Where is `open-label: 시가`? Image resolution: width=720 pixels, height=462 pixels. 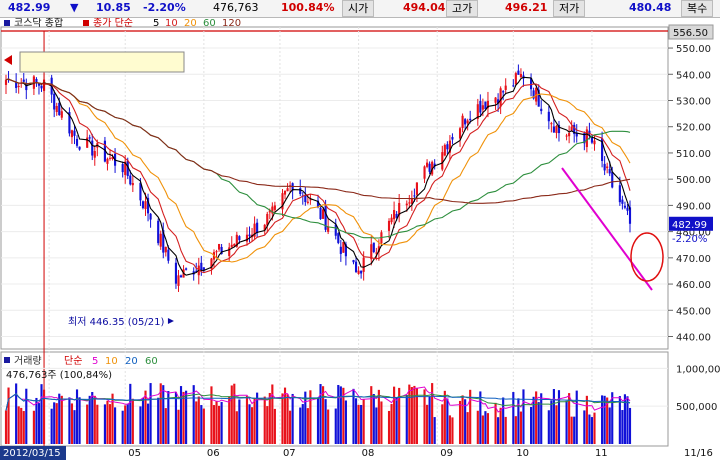
open-label: 시가 is located at coordinates (358, 8).